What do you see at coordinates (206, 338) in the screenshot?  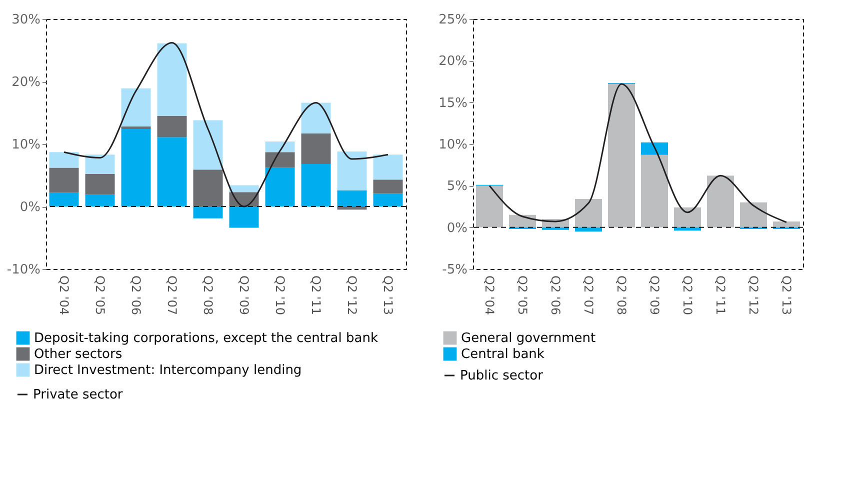 I see `legend-label: Deposit-taking corporations, except the central bank` at bounding box center [206, 338].